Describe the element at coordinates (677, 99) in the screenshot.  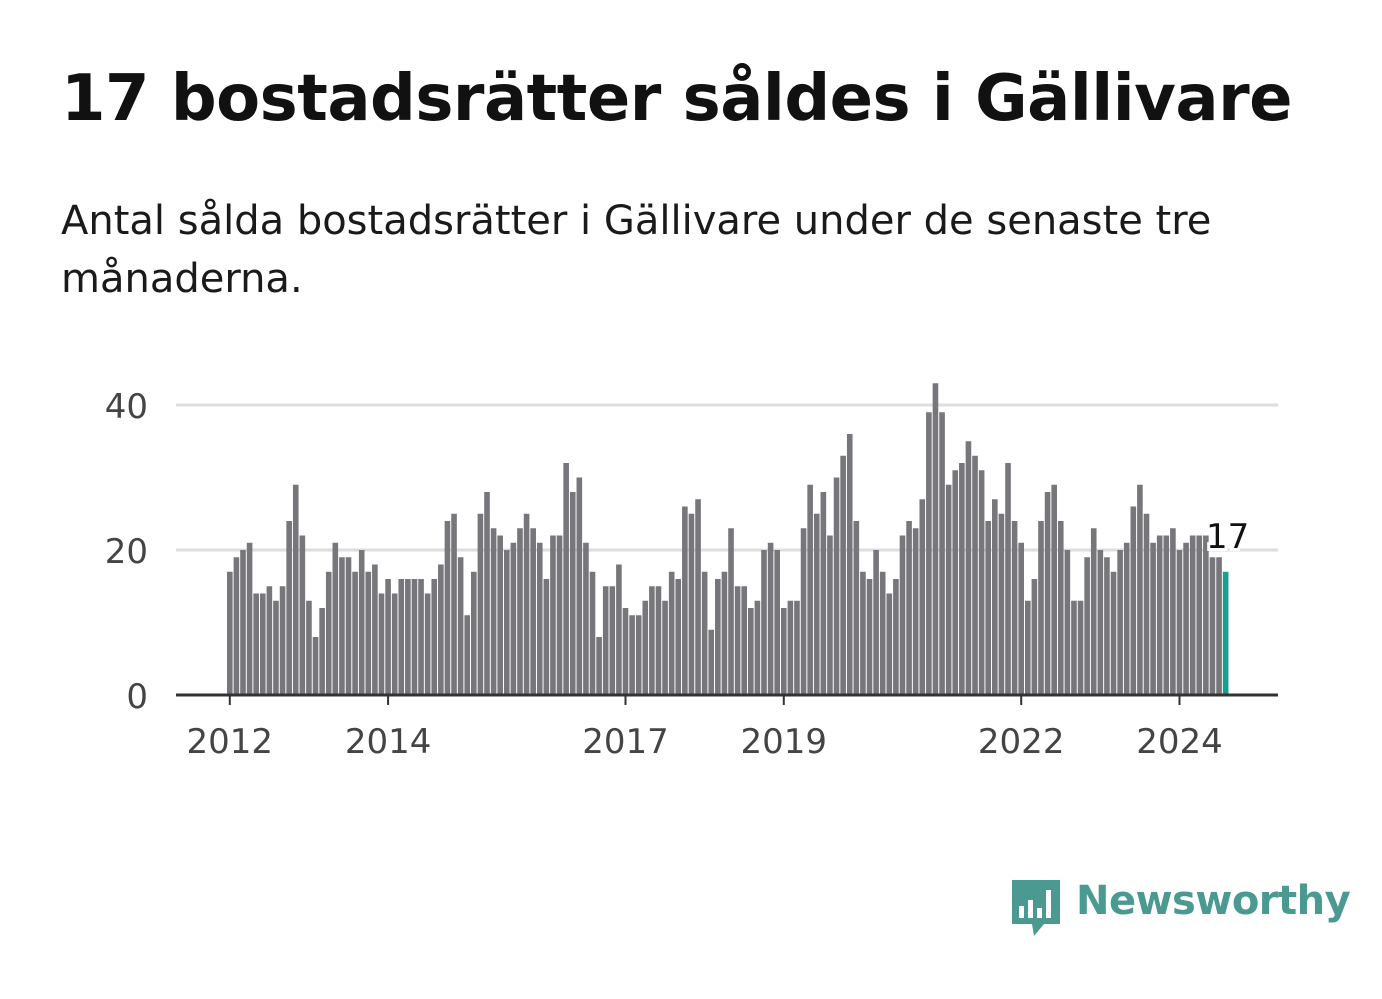
I see `chart-title: 17 bostadsrätter såldes i Gällivare` at that location.